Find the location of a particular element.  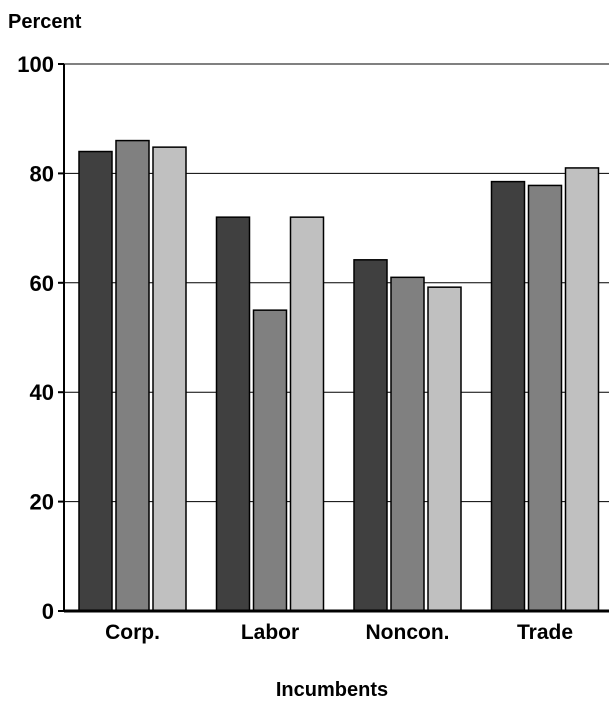

y-tick-label: 80 is located at coordinates (42, 173).